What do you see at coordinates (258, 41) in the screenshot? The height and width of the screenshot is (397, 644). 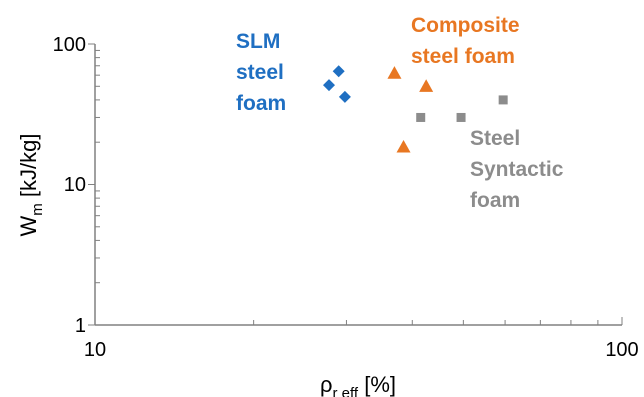 I see `series-label-slm-line-1: SLM` at bounding box center [258, 41].